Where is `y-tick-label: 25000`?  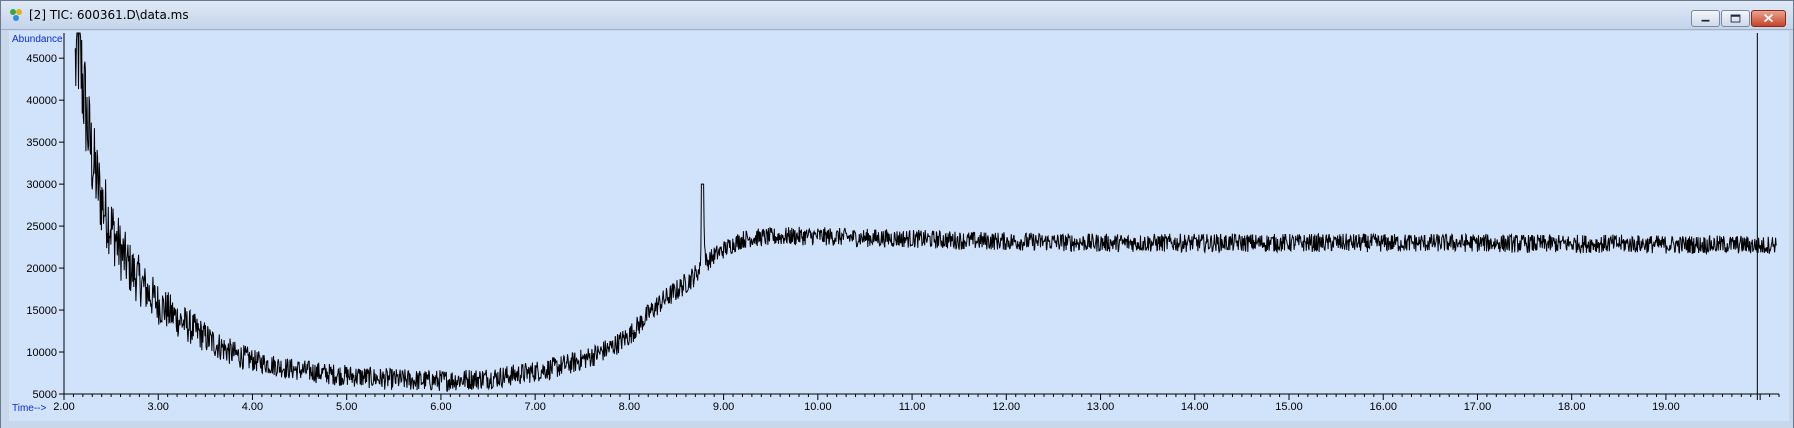
y-tick-label: 25000 is located at coordinates (41, 227).